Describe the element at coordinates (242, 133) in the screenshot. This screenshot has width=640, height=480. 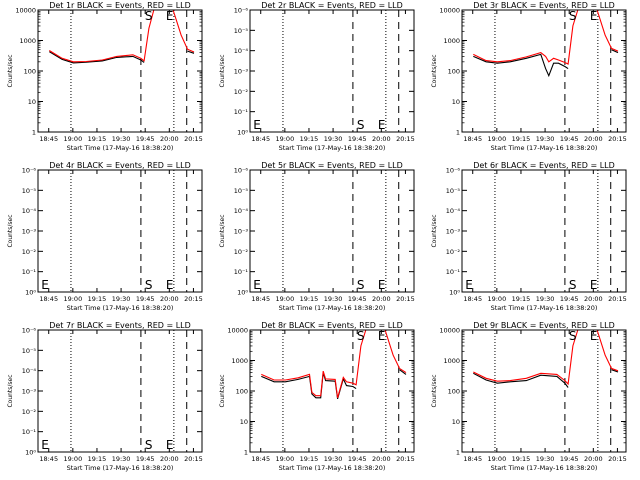
I see `y-tick-label: 10⁰` at that location.